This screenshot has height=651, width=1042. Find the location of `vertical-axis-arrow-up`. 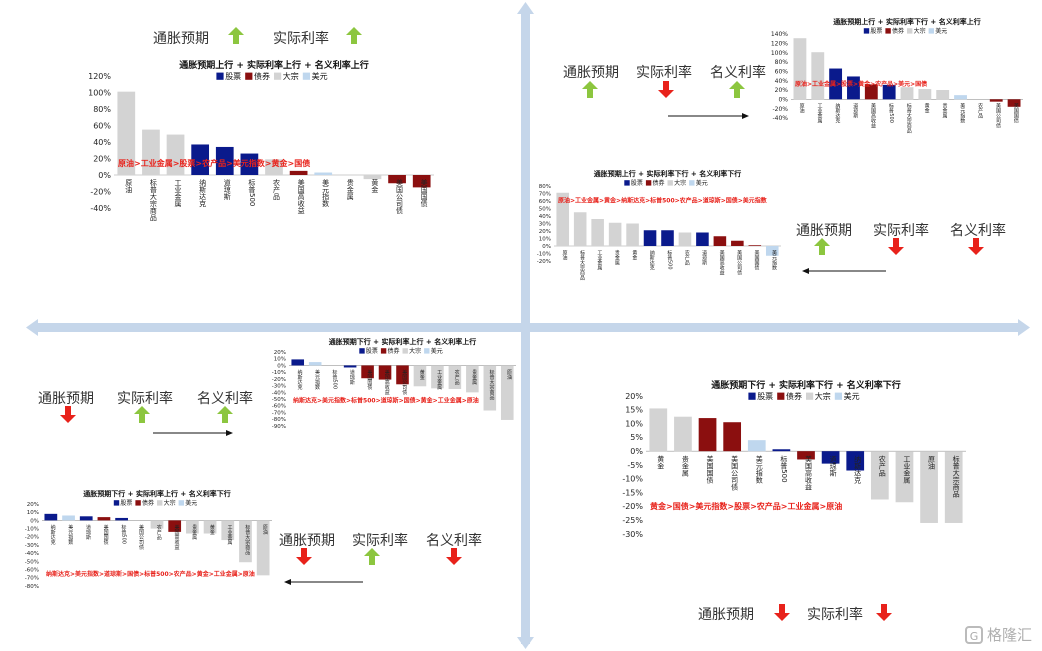

vertical-axis-arrow-up is located at coordinates (525, 8).